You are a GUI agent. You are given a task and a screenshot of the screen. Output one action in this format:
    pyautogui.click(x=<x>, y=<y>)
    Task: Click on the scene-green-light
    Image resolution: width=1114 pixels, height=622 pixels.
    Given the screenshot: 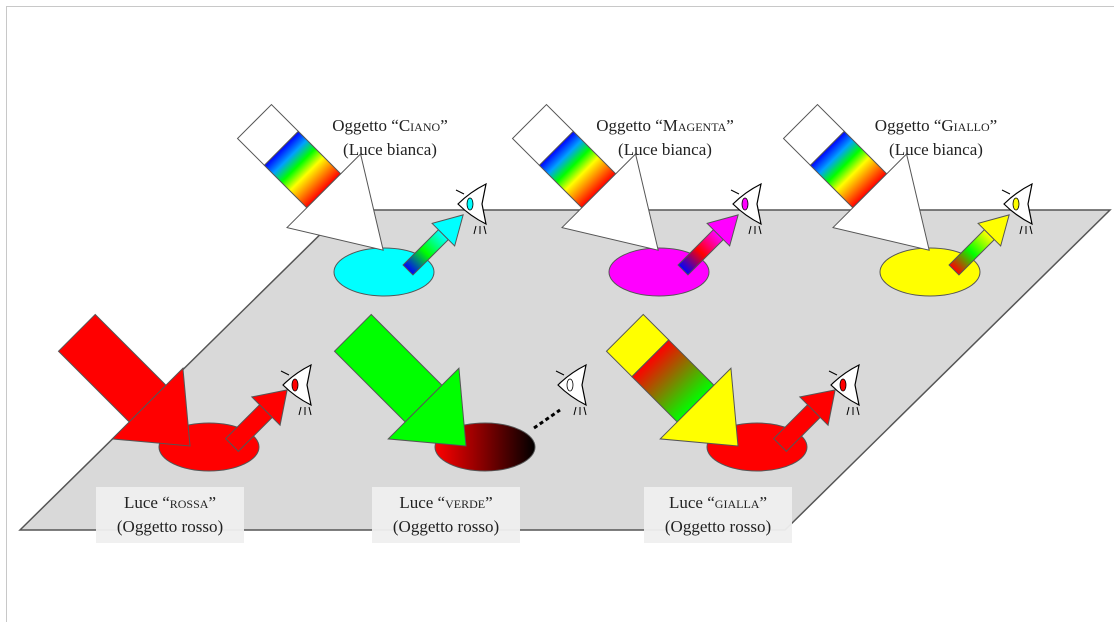 What is the action you would take?
    pyautogui.click(x=460, y=392)
    